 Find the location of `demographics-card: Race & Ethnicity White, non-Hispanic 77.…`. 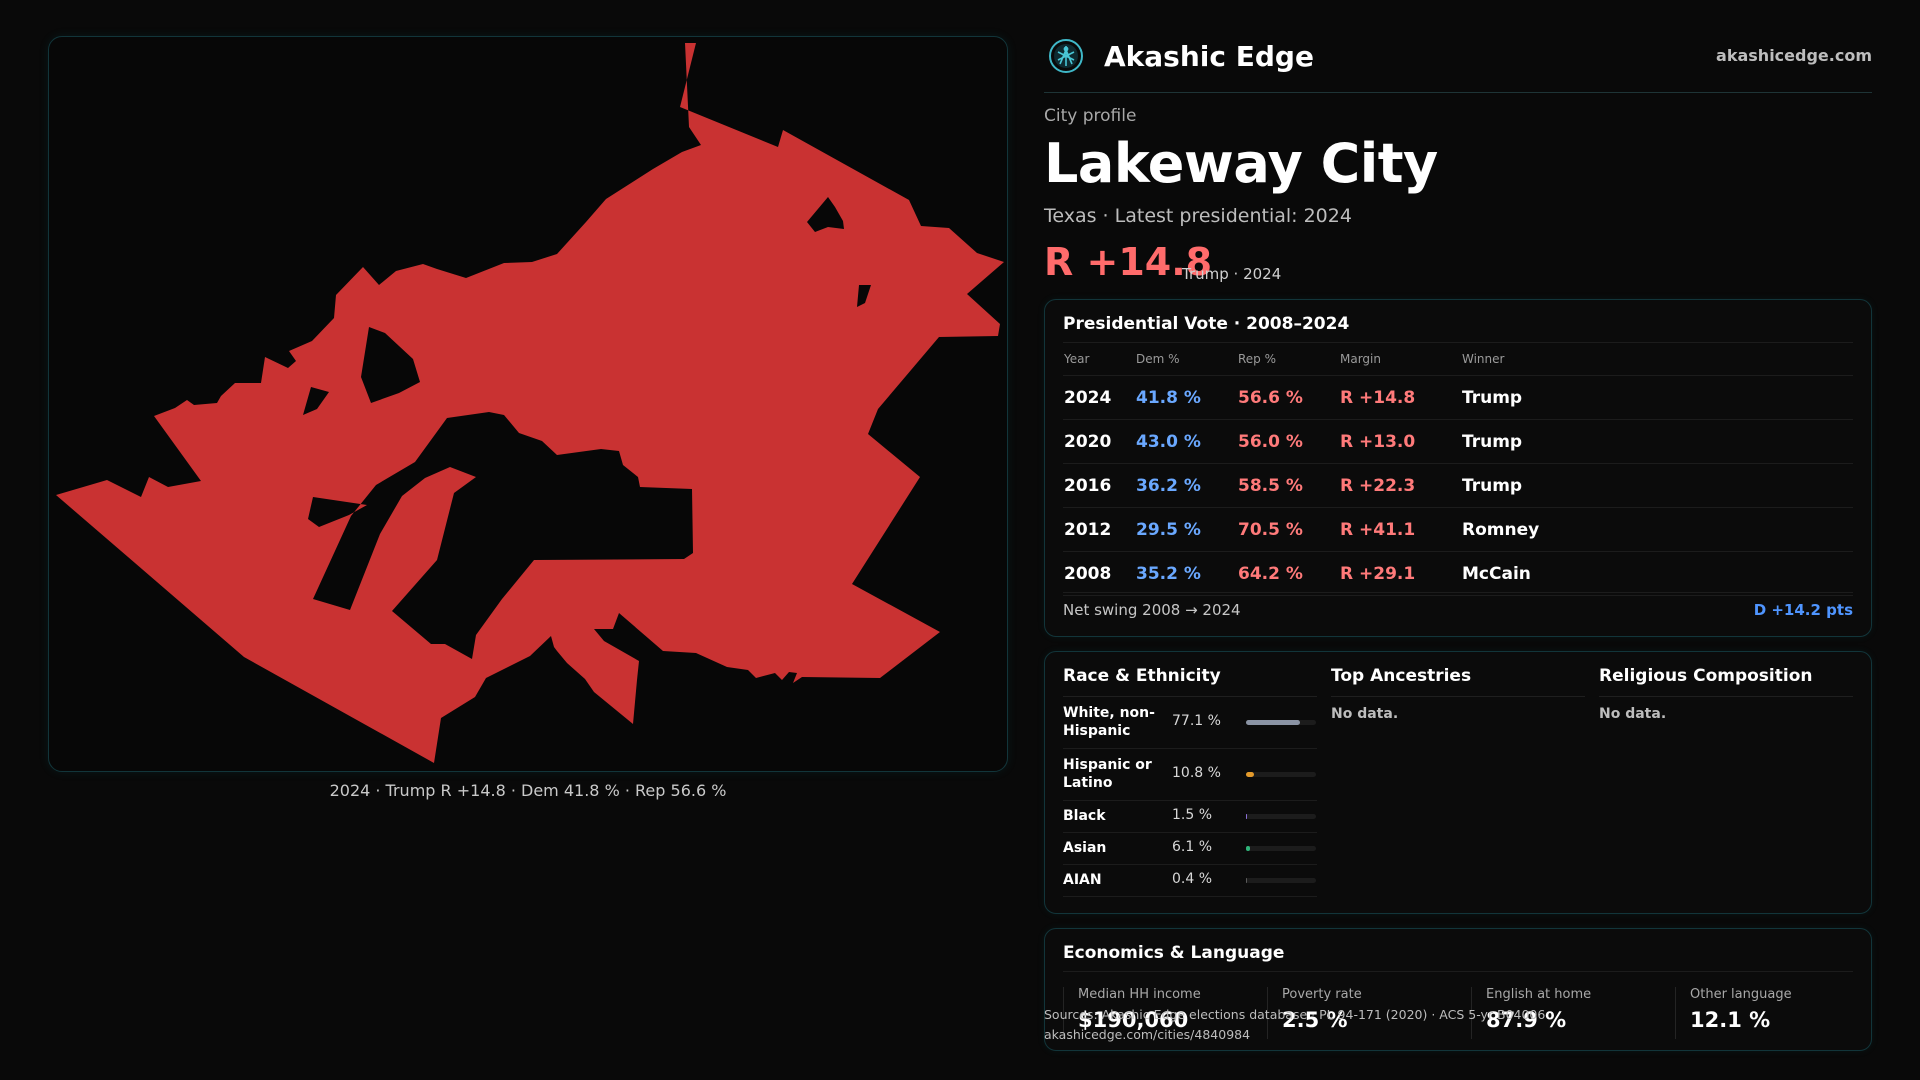

demographics-card: Race & Ethnicity White, non-Hispanic 77.… is located at coordinates (1458, 782).